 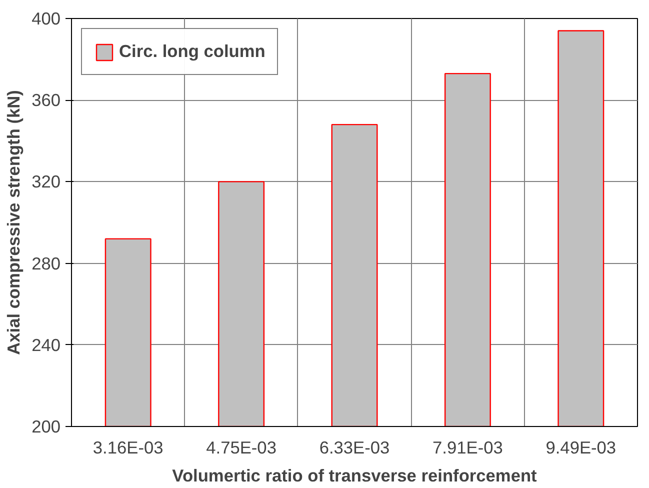 I want to click on x-tick-label: 9.49E-03, so click(x=581, y=448).